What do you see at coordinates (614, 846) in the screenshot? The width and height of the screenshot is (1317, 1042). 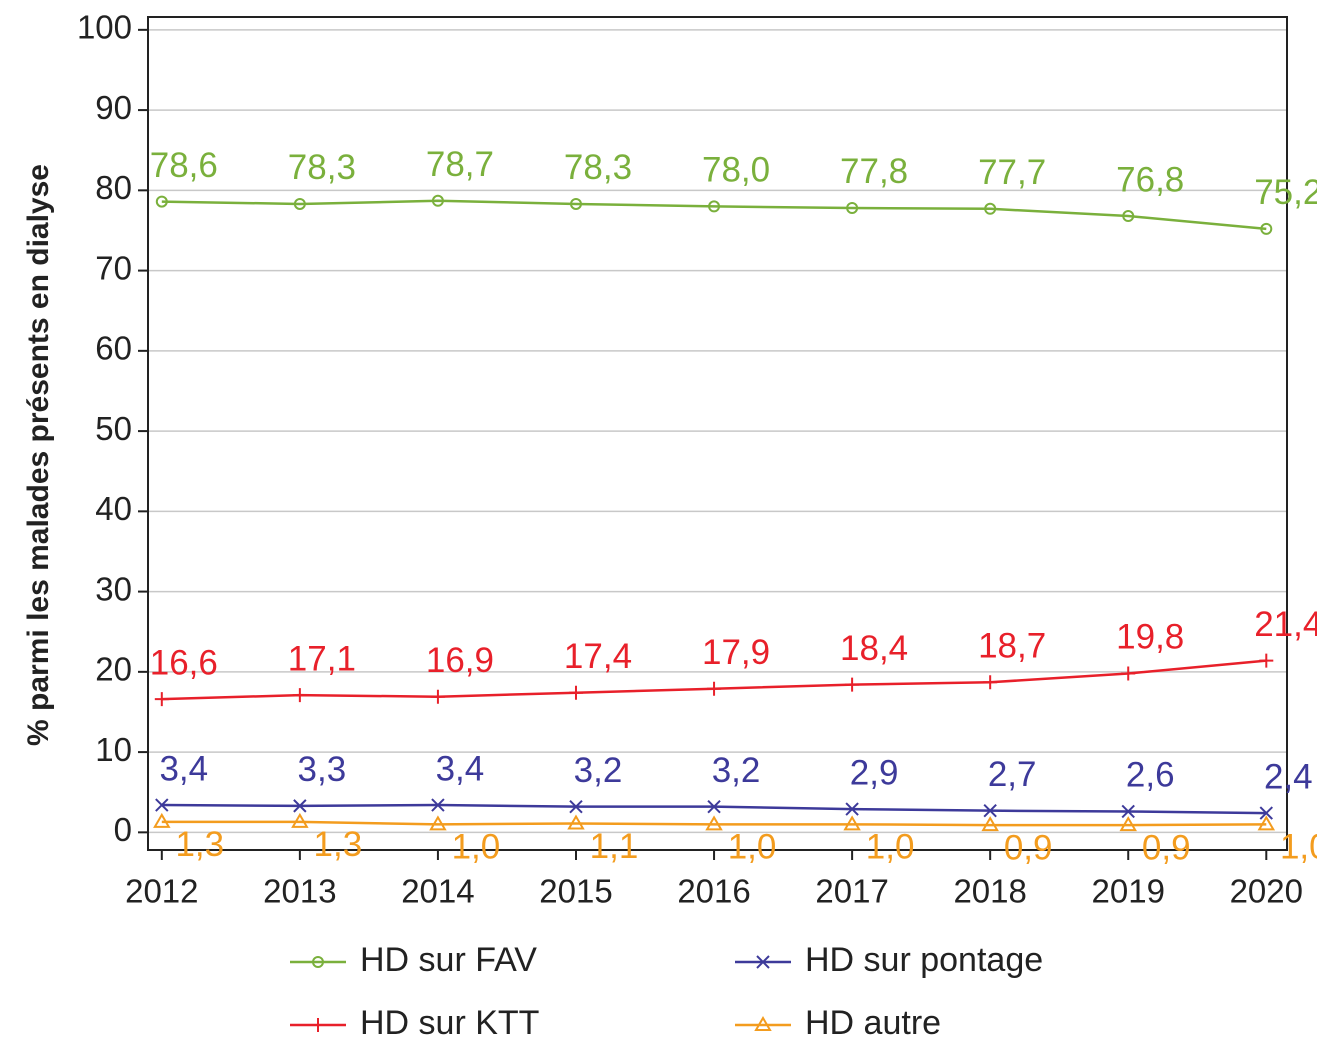 I see `value-label: 1,1` at bounding box center [614, 846].